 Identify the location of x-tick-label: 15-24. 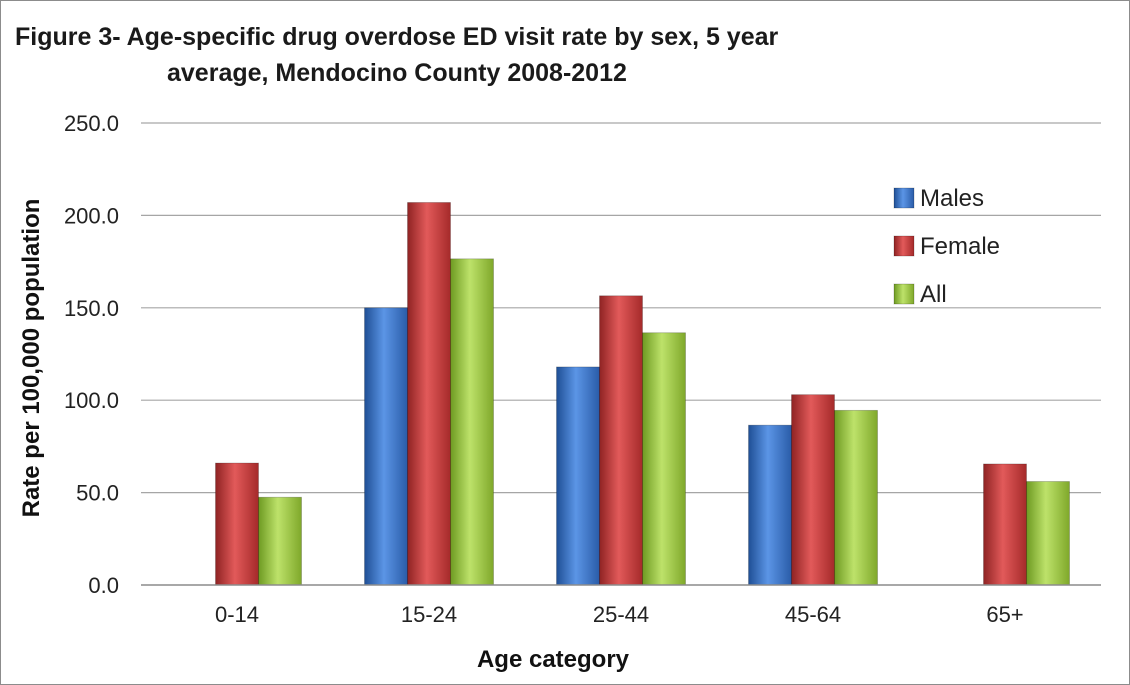
(429, 614).